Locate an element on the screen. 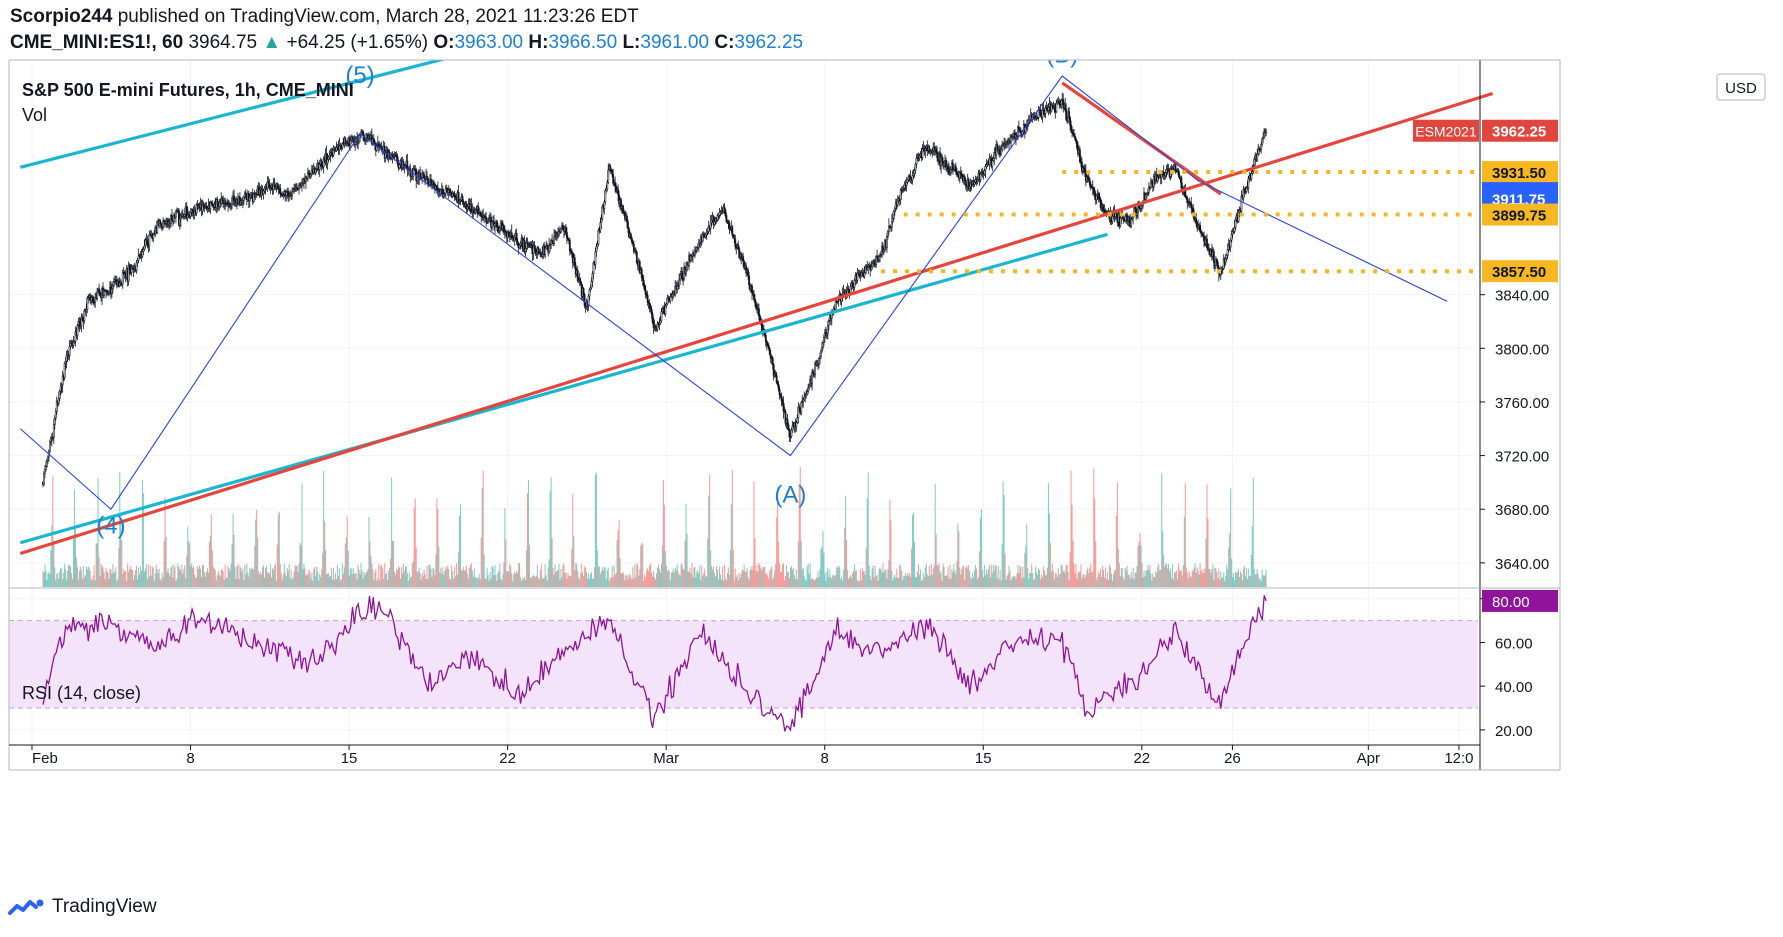 This screenshot has width=1783, height=937. time-tick-label: 26 is located at coordinates (1232, 758).